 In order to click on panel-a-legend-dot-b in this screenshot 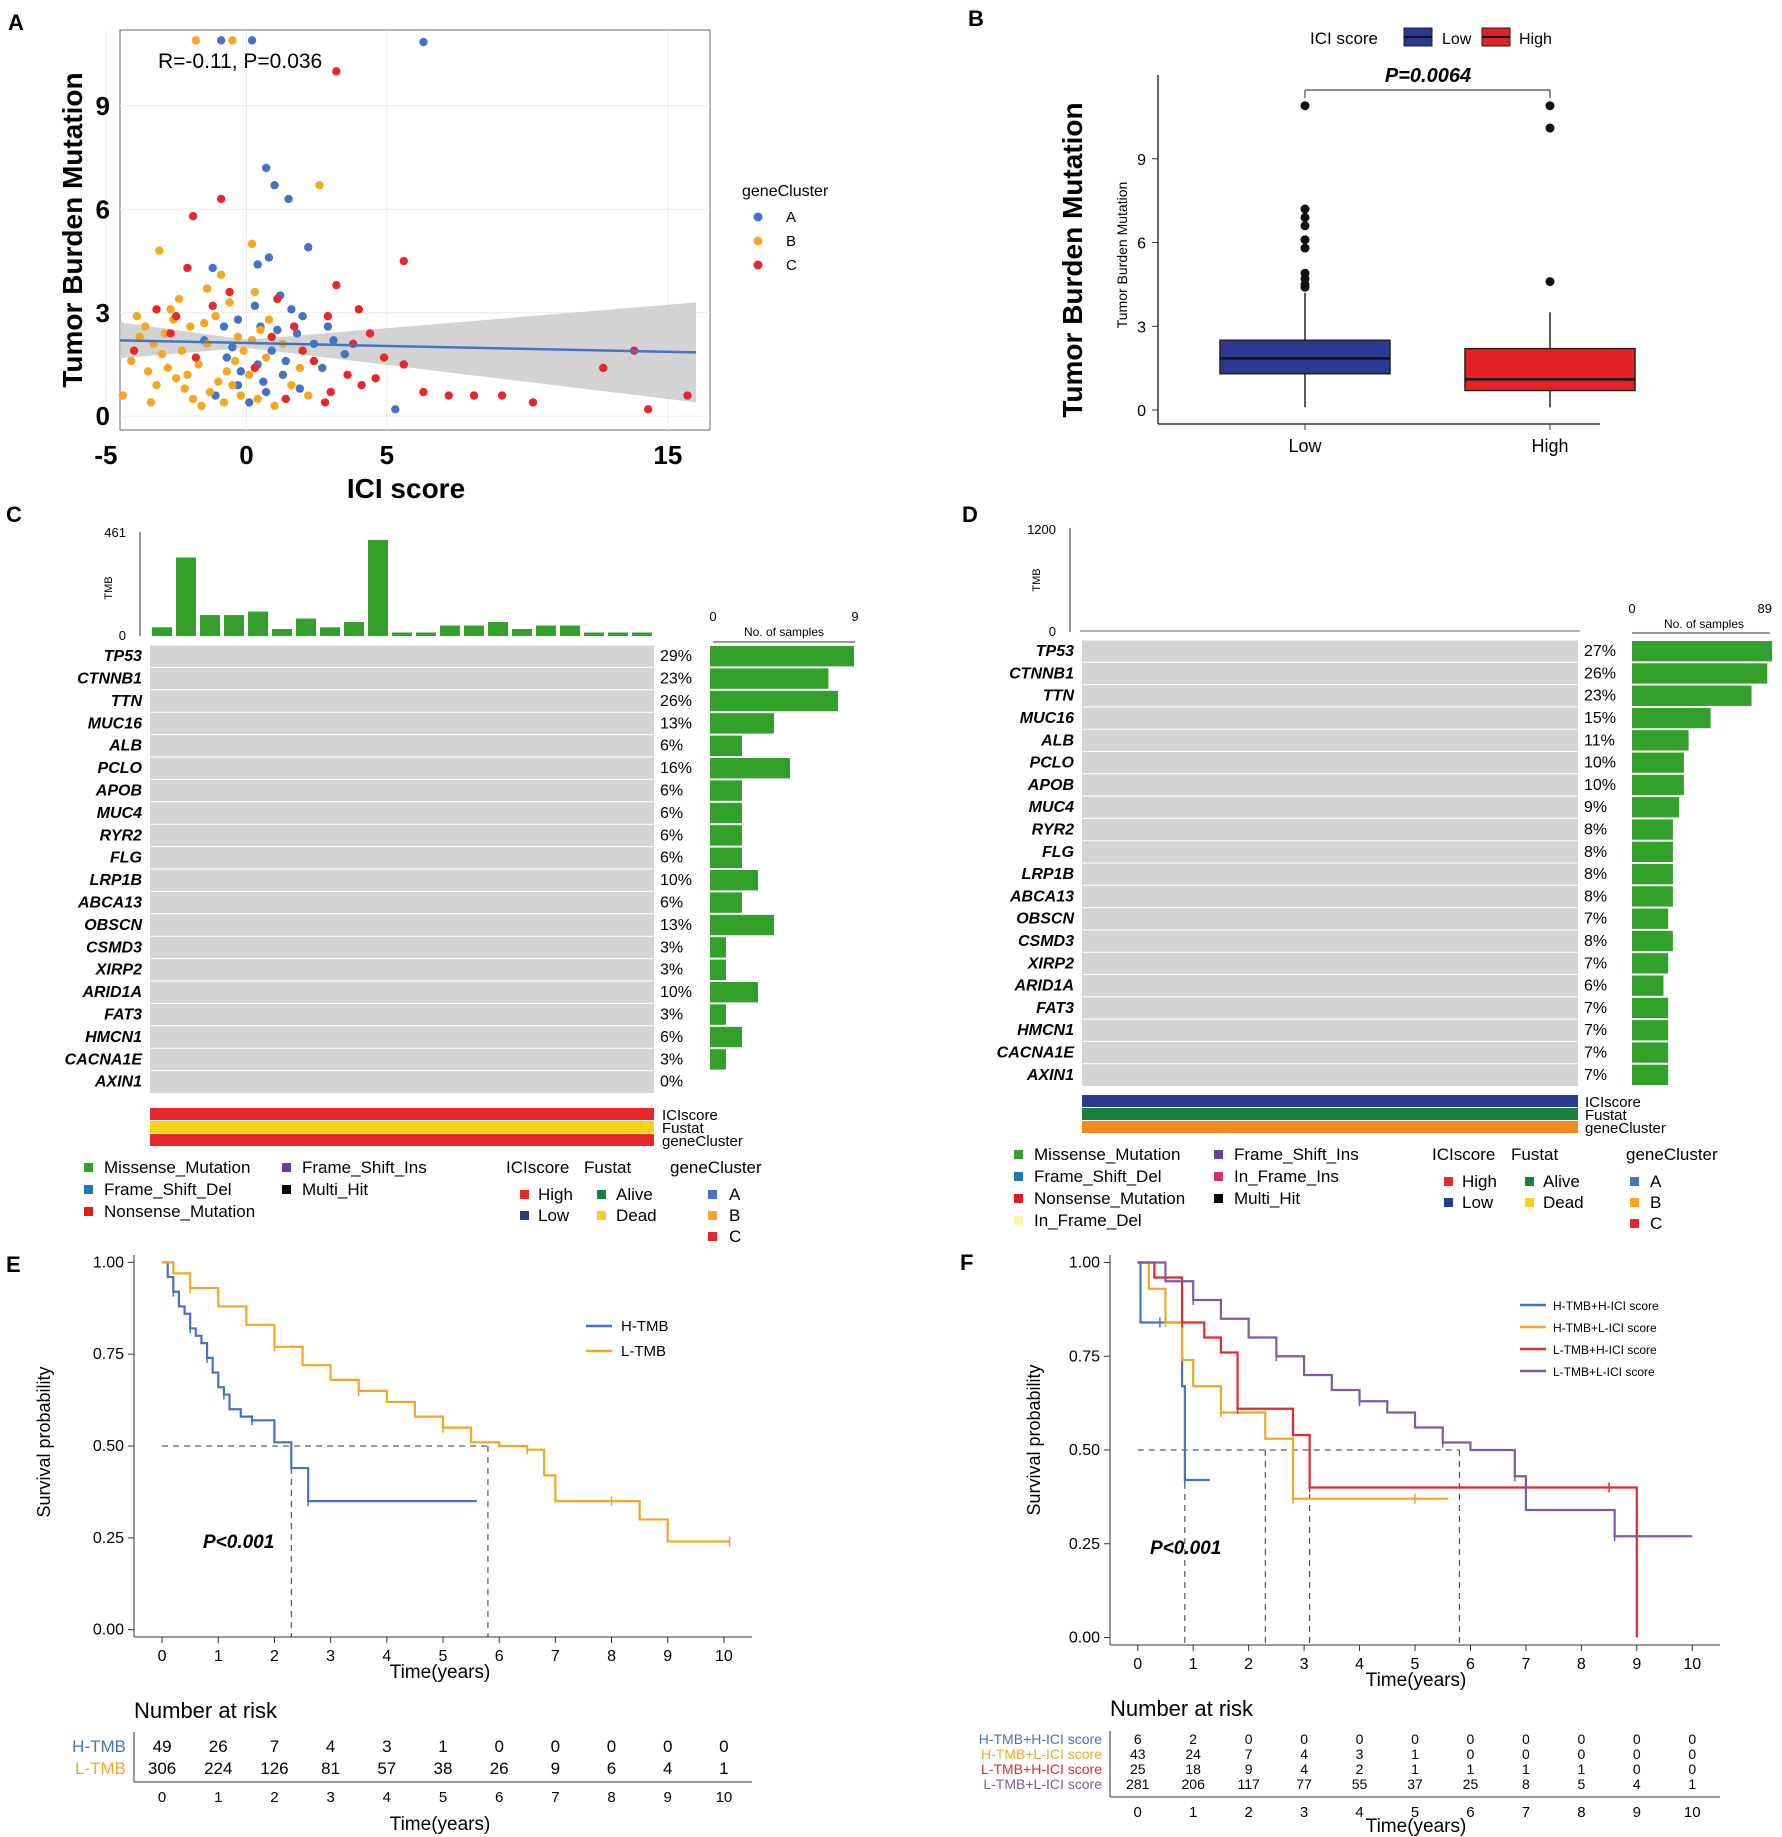, I will do `click(758, 241)`.